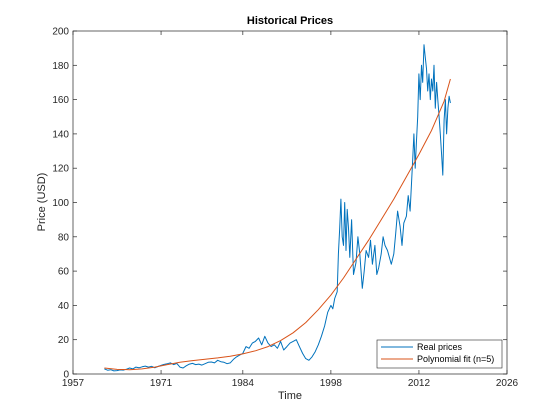 The image size is (560, 420). I want to click on y-tick-label: 0, so click(66, 375).